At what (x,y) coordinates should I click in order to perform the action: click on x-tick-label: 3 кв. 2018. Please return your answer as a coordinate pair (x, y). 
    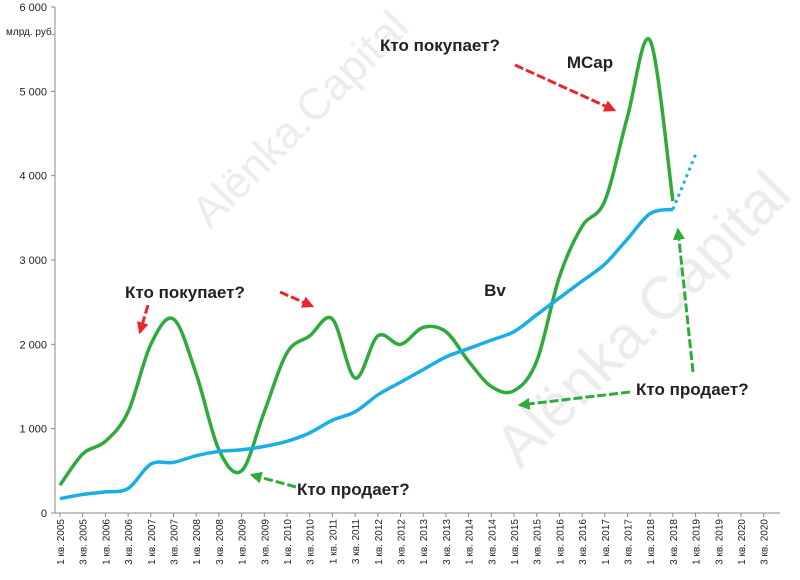
    Looking at the image, I should click on (674, 542).